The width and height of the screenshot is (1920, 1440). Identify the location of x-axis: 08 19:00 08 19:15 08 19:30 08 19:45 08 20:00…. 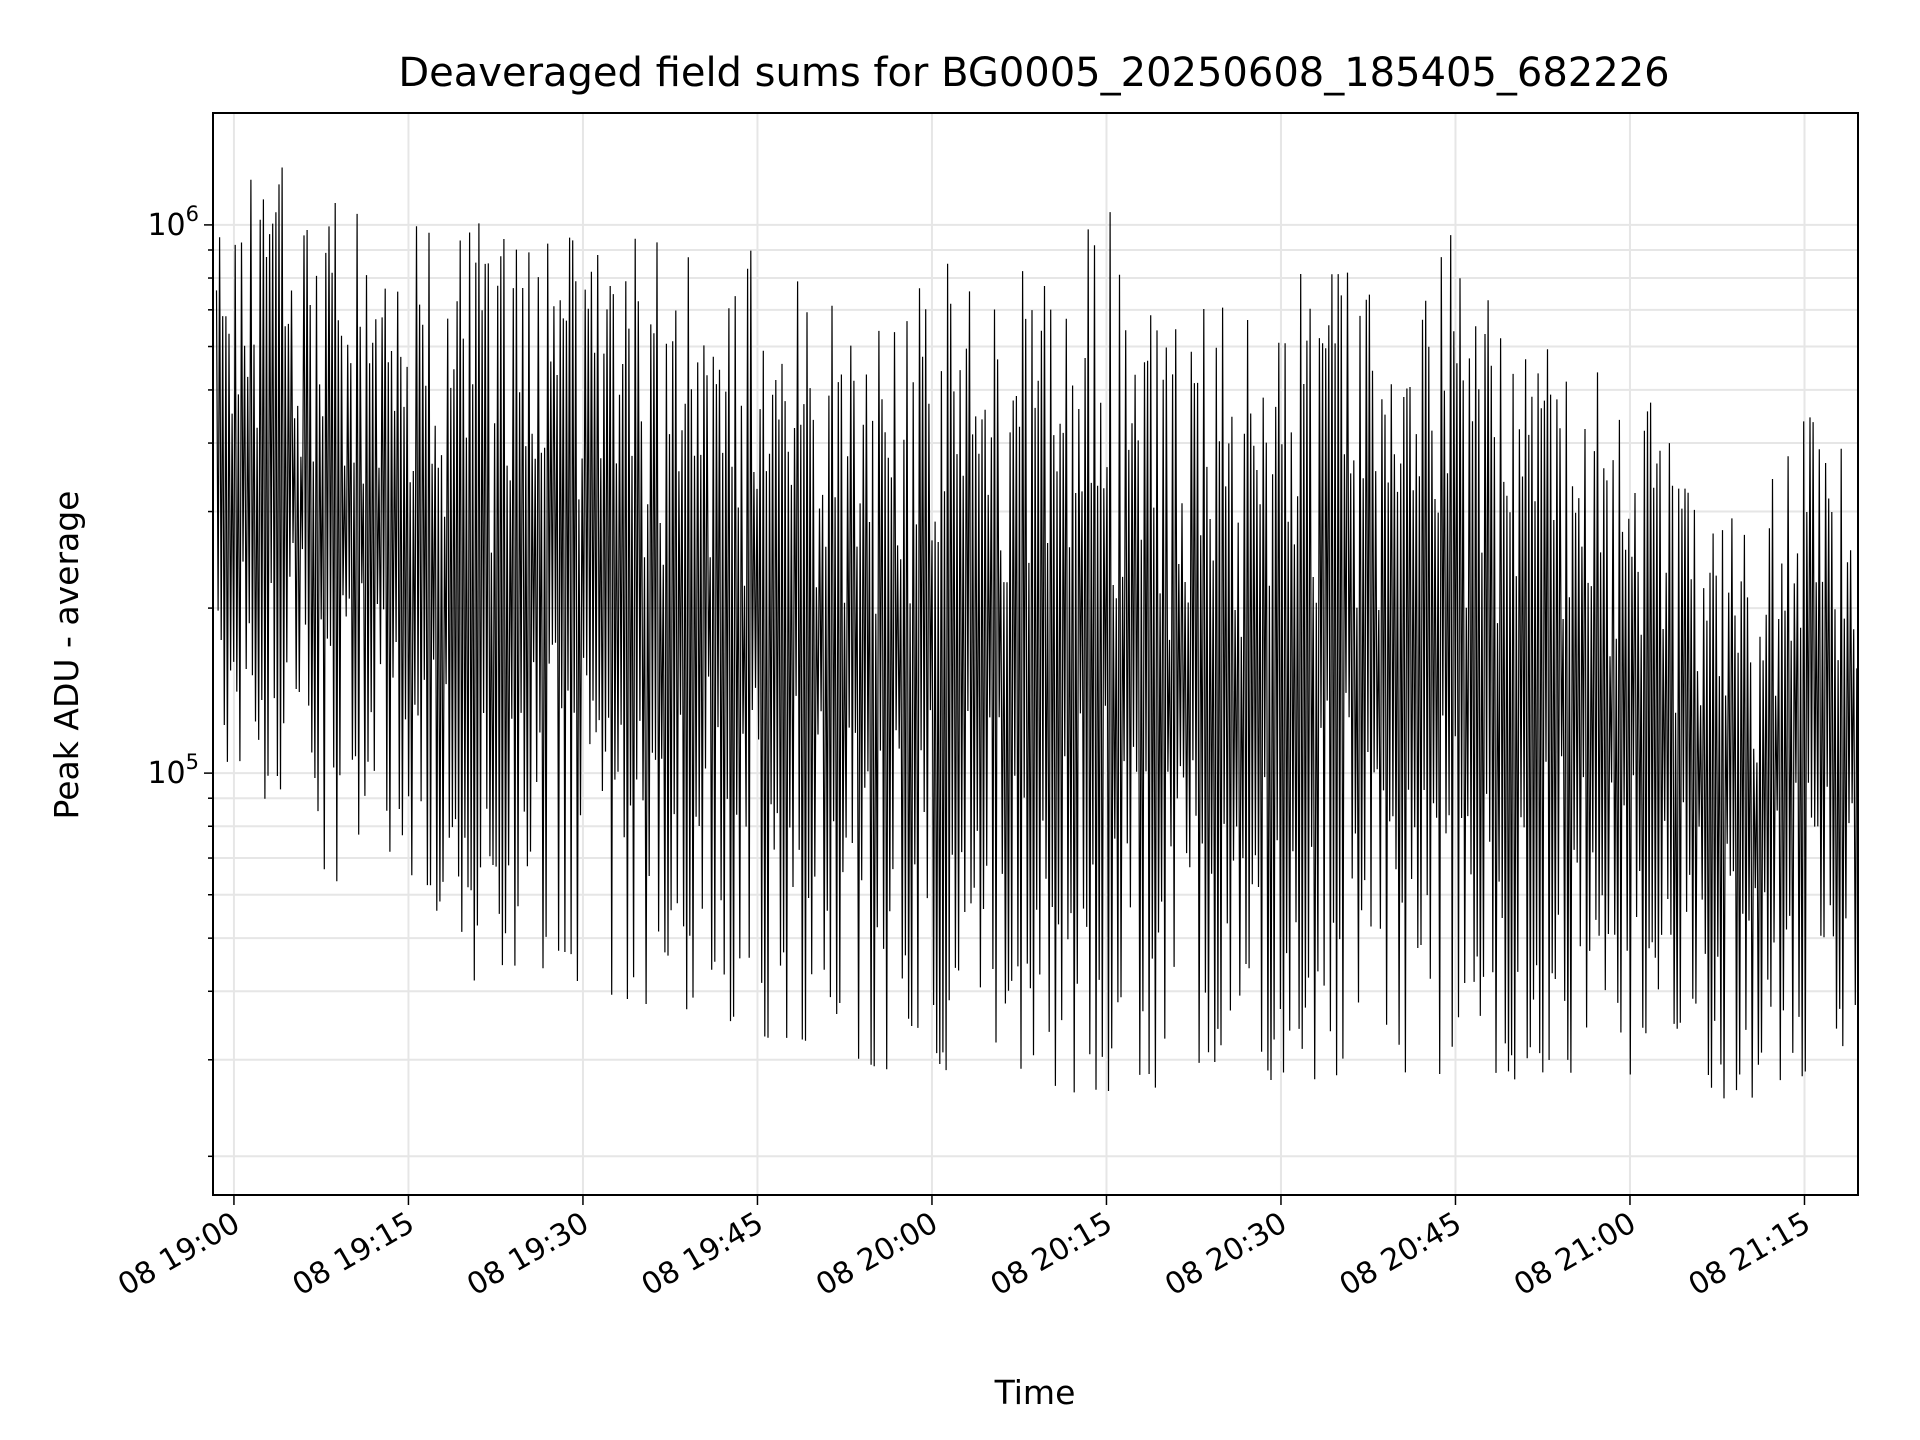
(964, 1249).